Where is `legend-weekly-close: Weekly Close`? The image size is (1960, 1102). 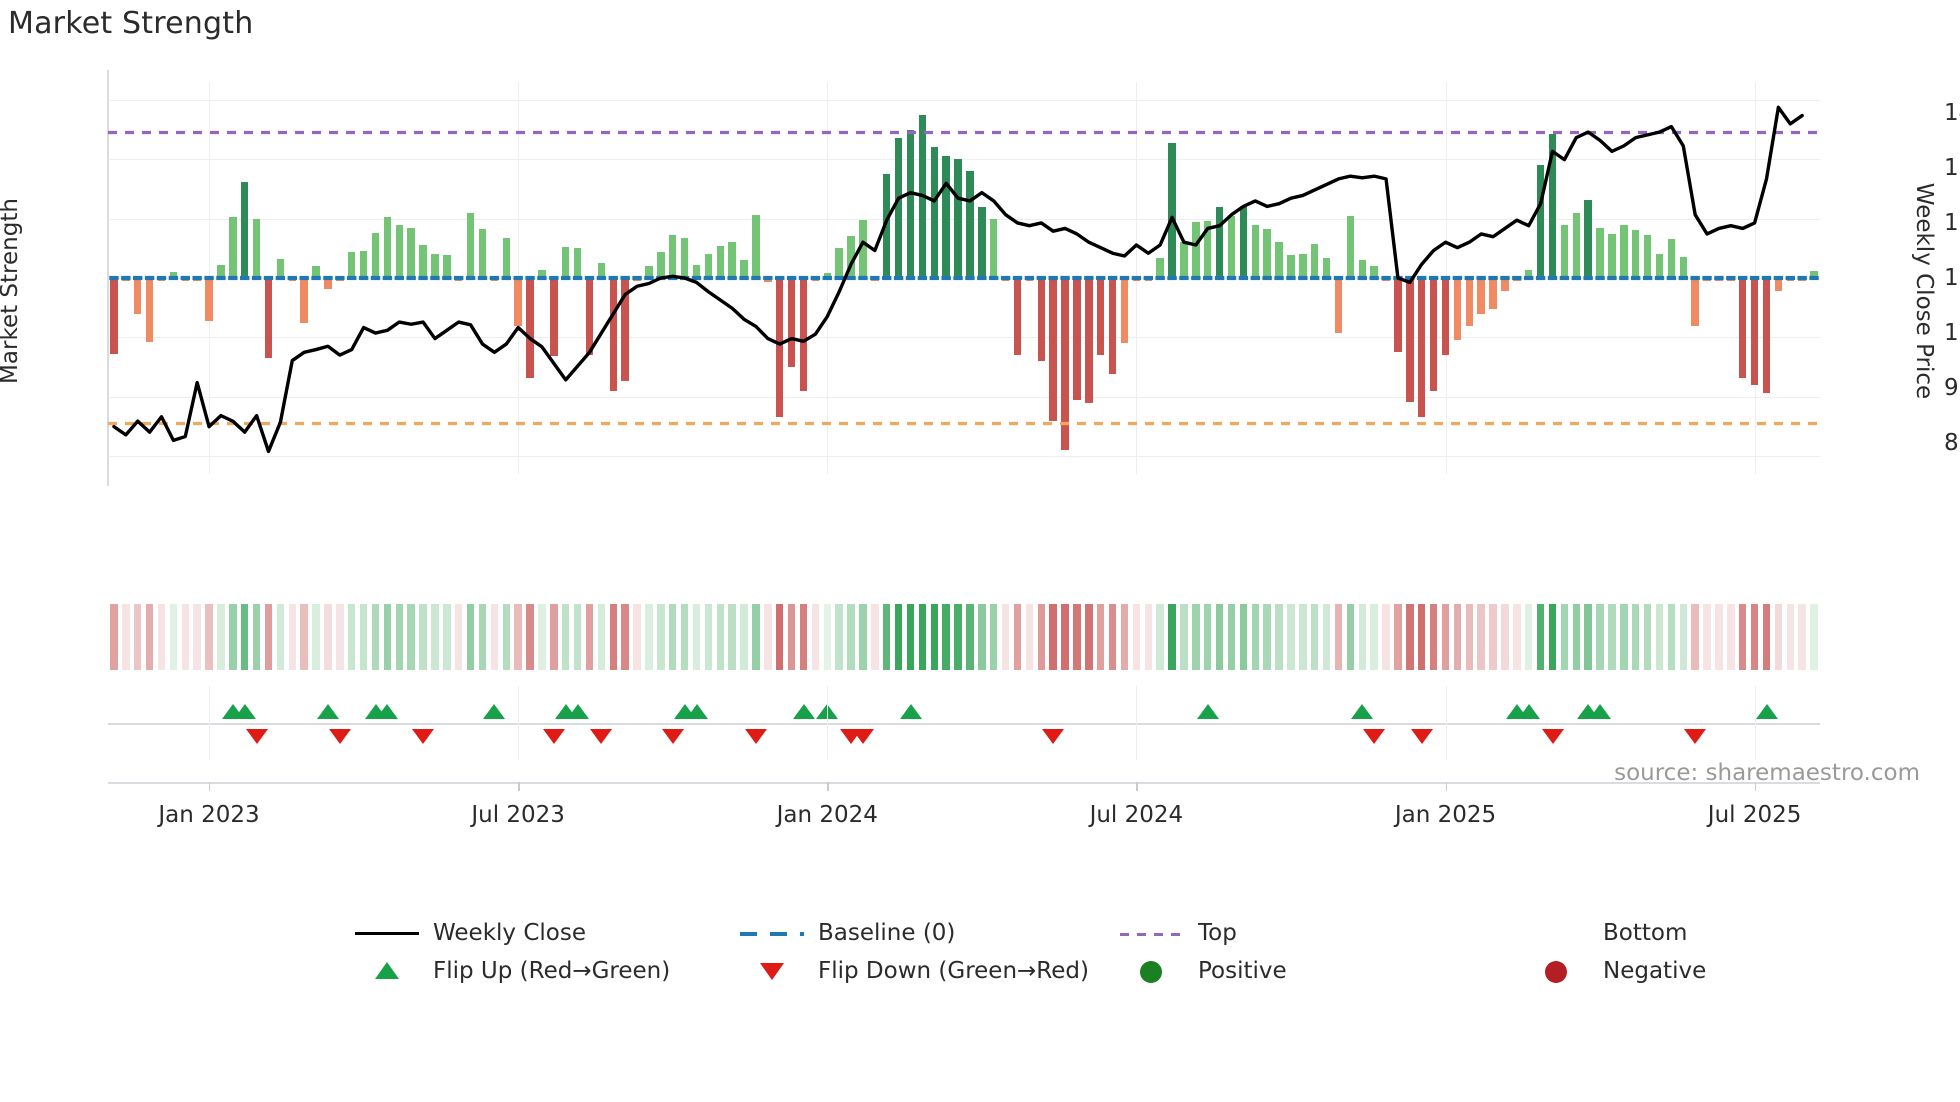
legend-weekly-close: Weekly Close is located at coordinates (470, 933).